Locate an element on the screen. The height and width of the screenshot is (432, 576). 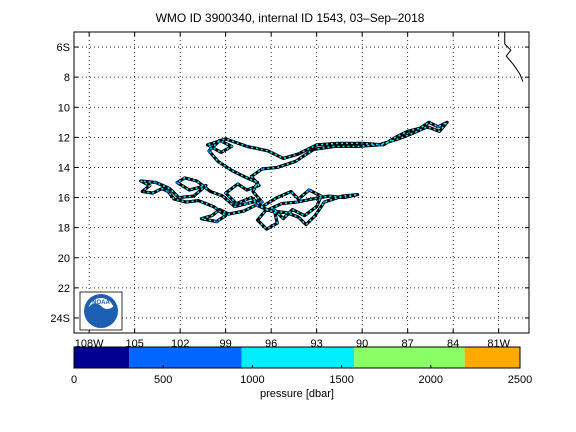
colorbar-frame is located at coordinates (297, 357).